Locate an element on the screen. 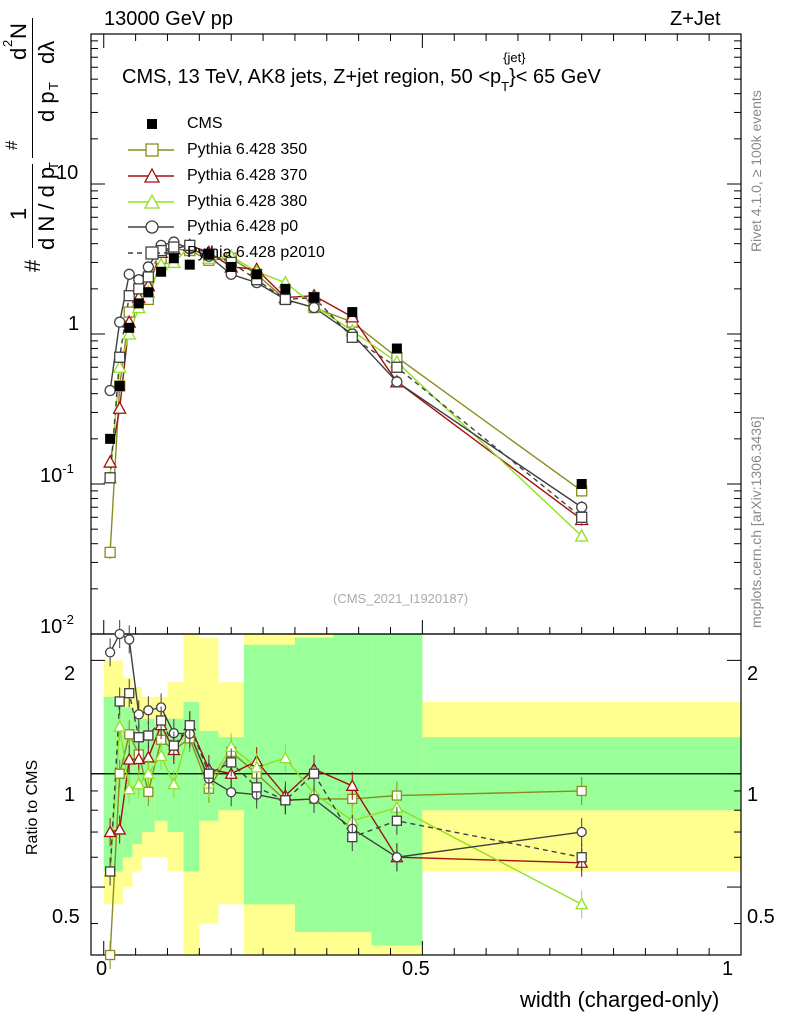 The image size is (786, 1024). ratio-tick-1: 1 is located at coordinates (70, 795).